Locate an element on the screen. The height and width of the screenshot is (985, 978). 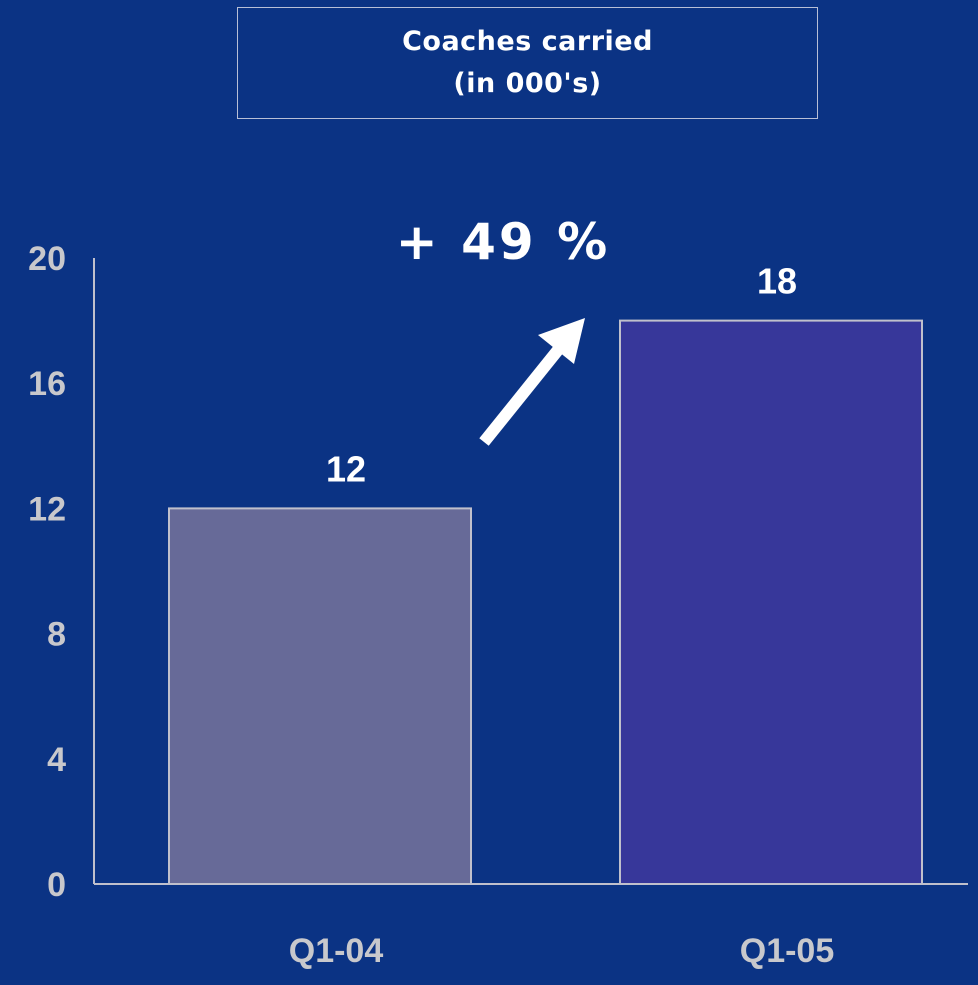
x-axis-labels: Q1-04 Q1-05 is located at coordinates (562, 951).